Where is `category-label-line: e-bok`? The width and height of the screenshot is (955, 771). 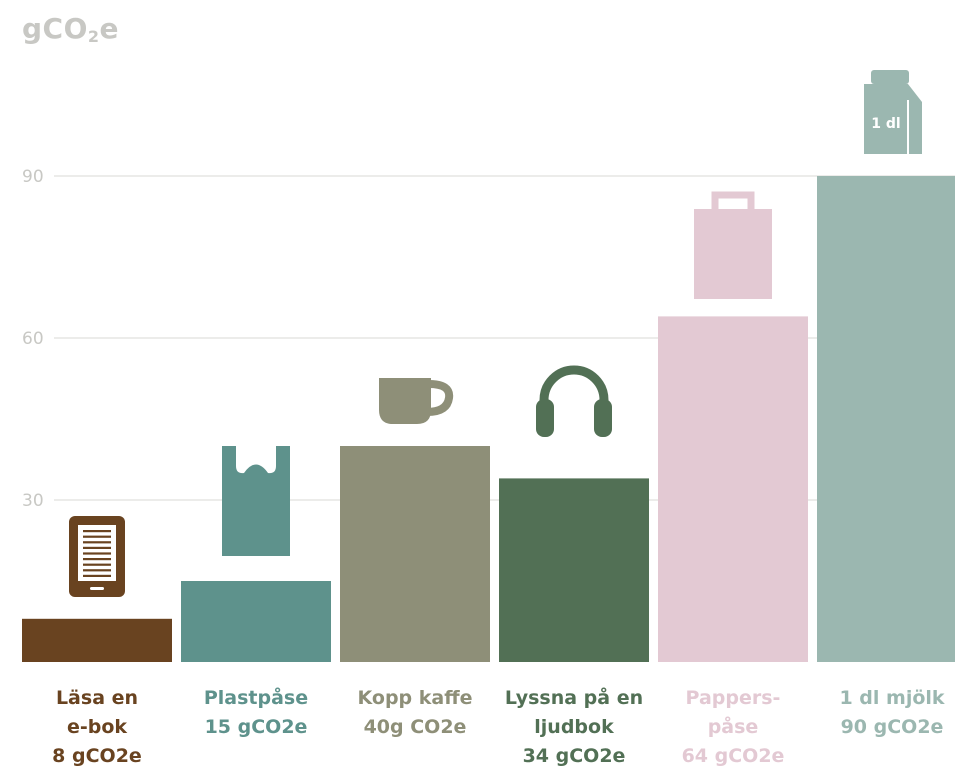 category-label-line: e-bok is located at coordinates (97, 727).